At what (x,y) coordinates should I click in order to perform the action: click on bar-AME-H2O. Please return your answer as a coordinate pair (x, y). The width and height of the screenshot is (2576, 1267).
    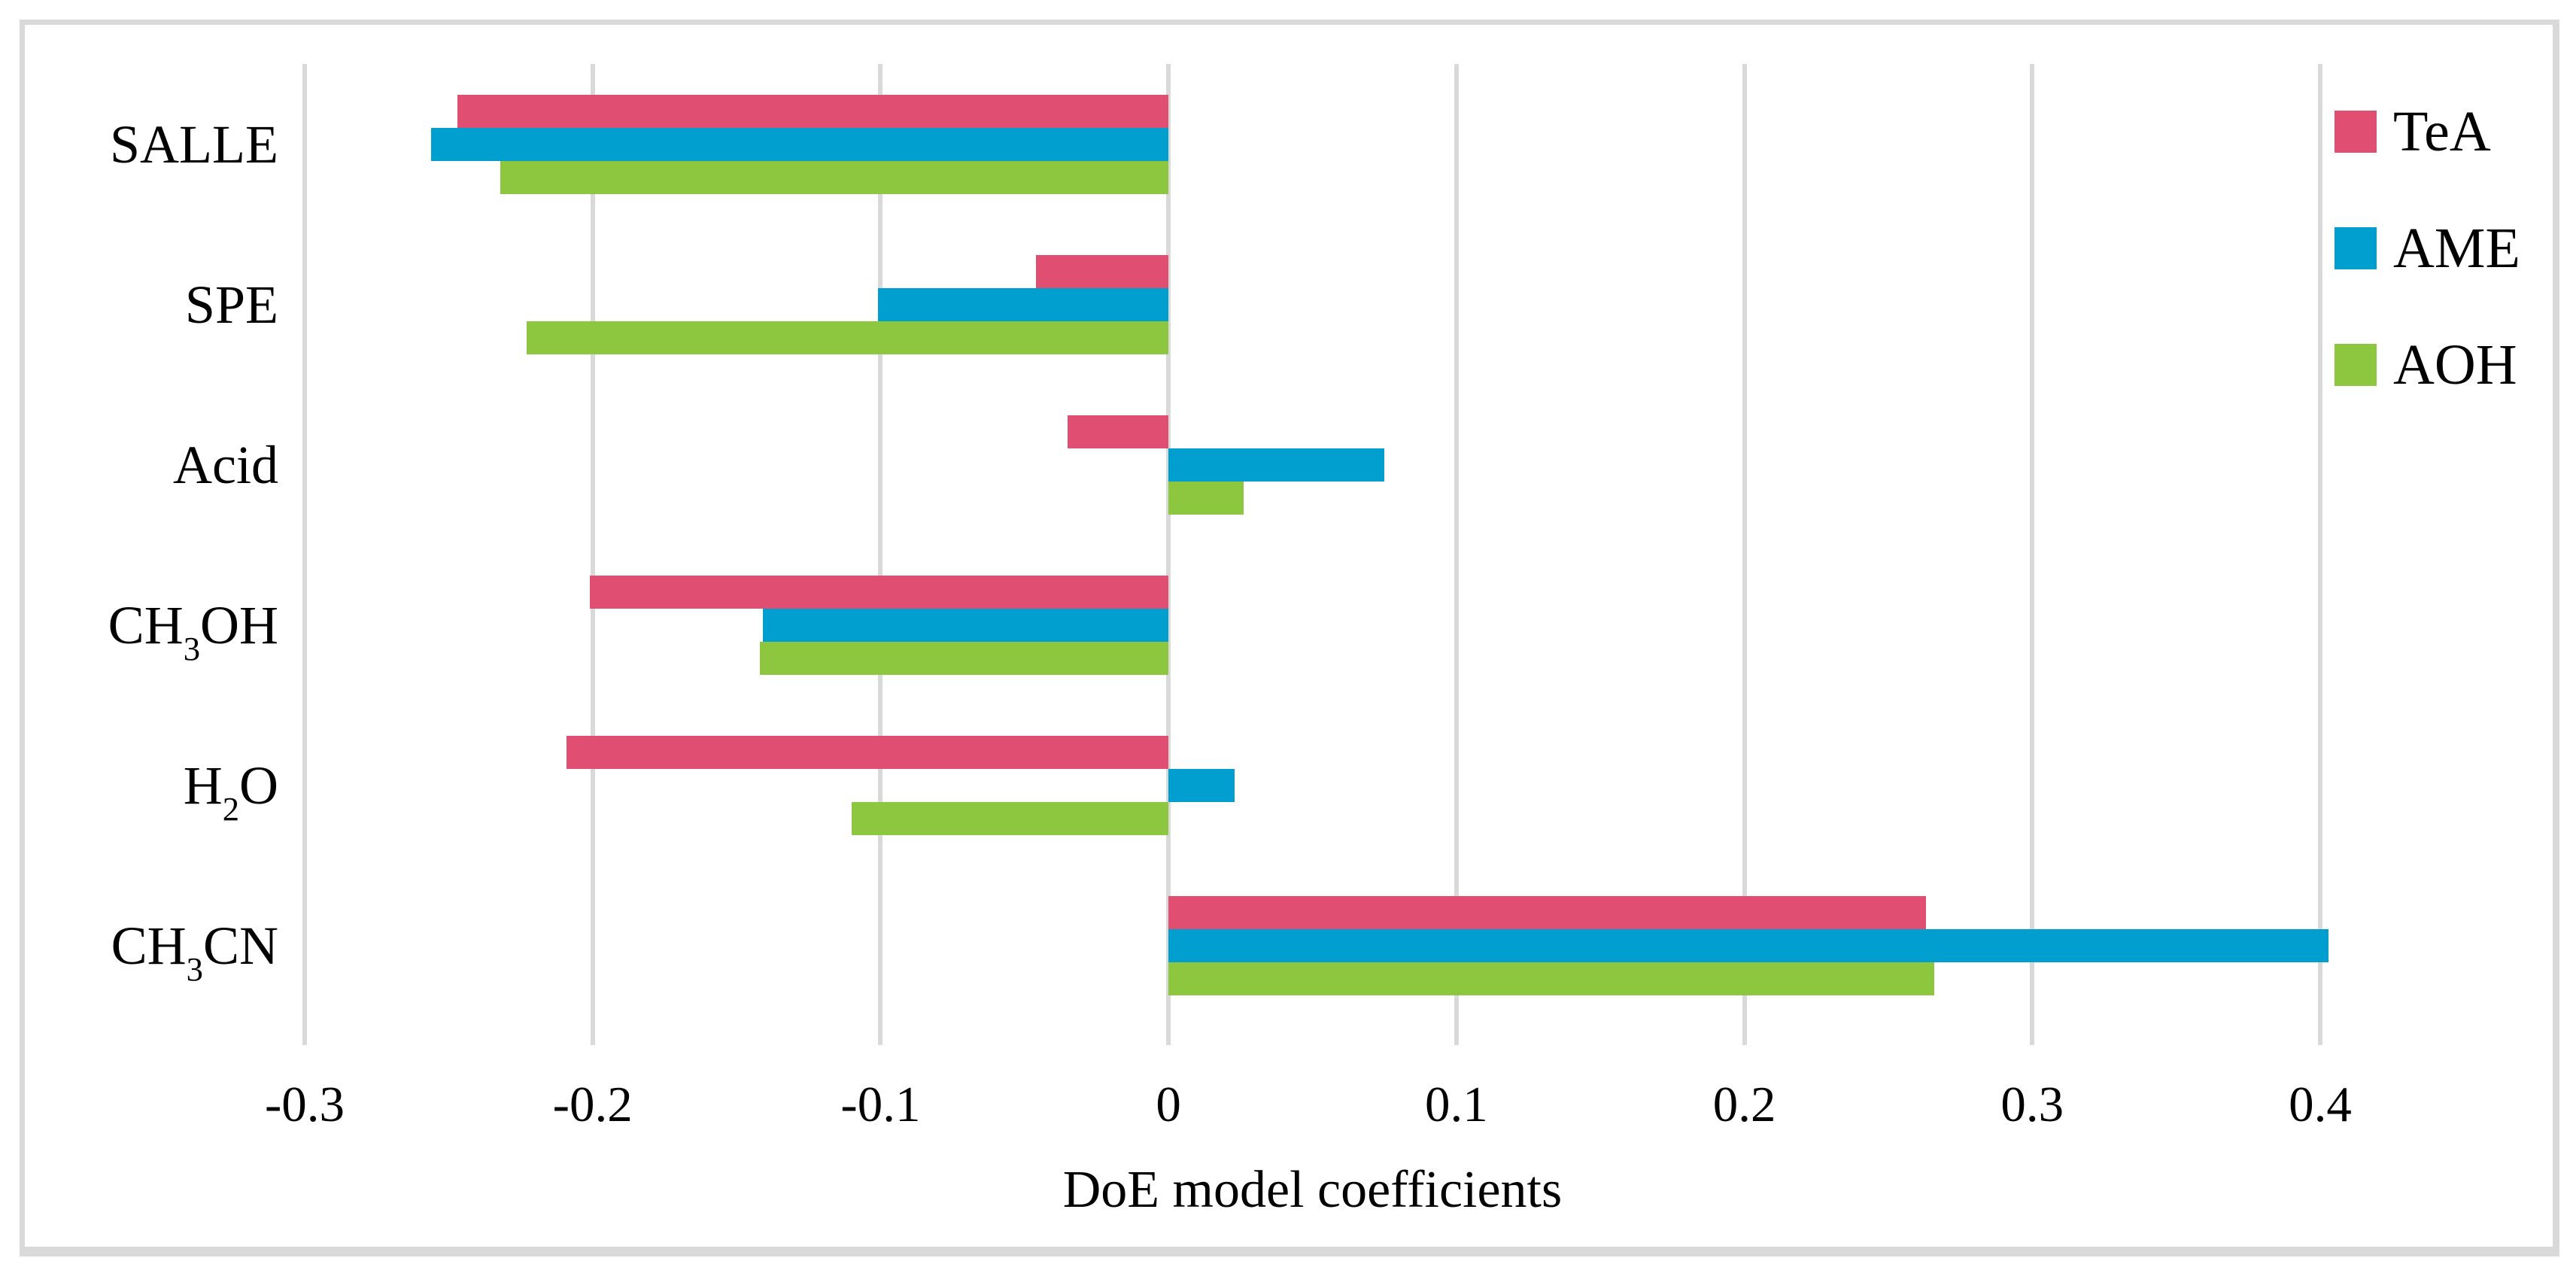
    Looking at the image, I should click on (1201, 785).